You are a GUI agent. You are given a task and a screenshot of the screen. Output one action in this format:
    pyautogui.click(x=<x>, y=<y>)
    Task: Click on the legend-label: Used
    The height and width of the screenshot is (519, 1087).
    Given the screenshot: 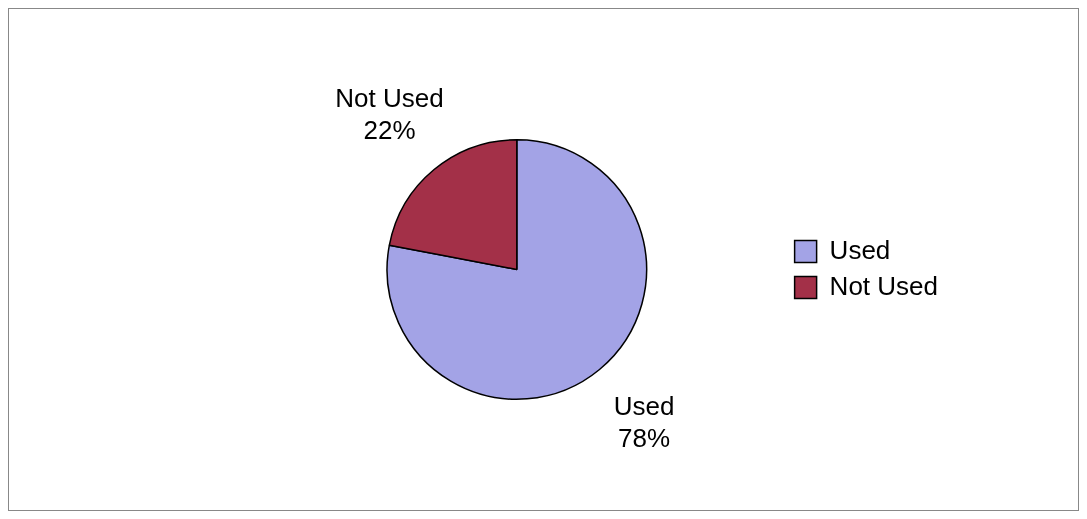 What is the action you would take?
    pyautogui.click(x=860, y=249)
    